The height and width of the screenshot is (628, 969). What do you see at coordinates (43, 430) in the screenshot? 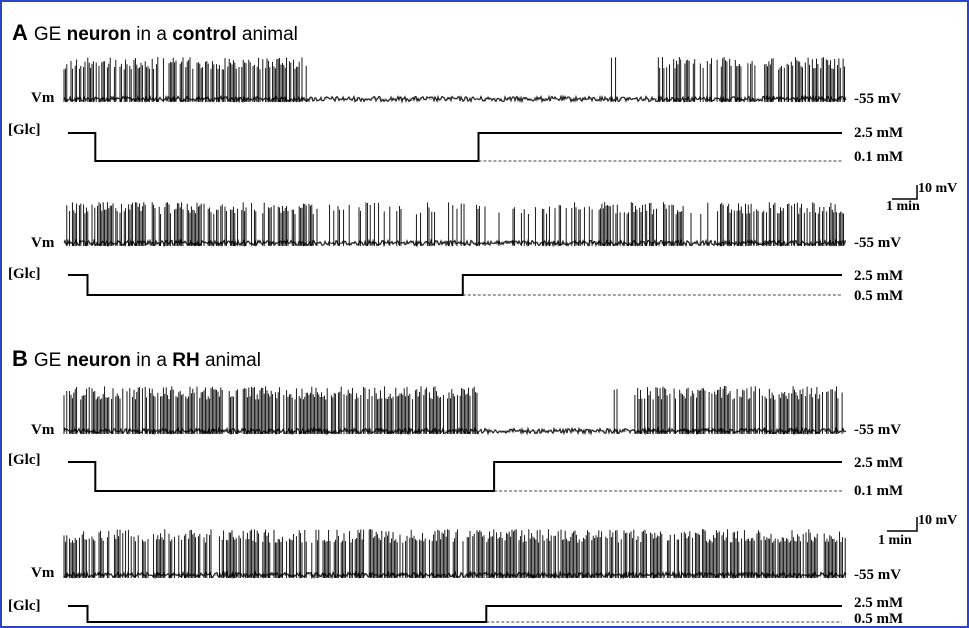
I see `b1-vm-label: Vm` at bounding box center [43, 430].